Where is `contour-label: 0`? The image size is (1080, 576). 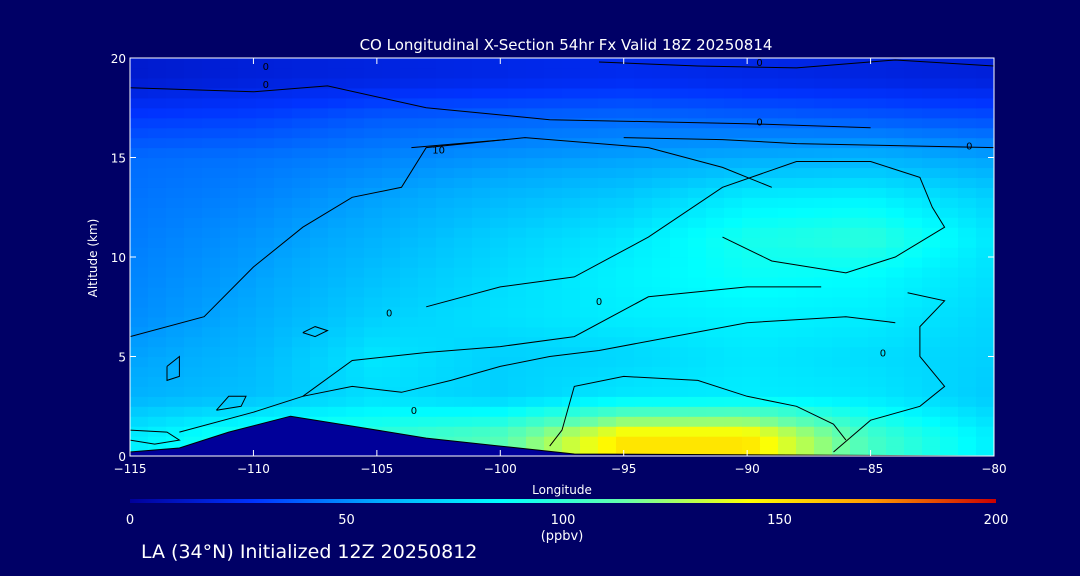 contour-label: 0 is located at coordinates (266, 67).